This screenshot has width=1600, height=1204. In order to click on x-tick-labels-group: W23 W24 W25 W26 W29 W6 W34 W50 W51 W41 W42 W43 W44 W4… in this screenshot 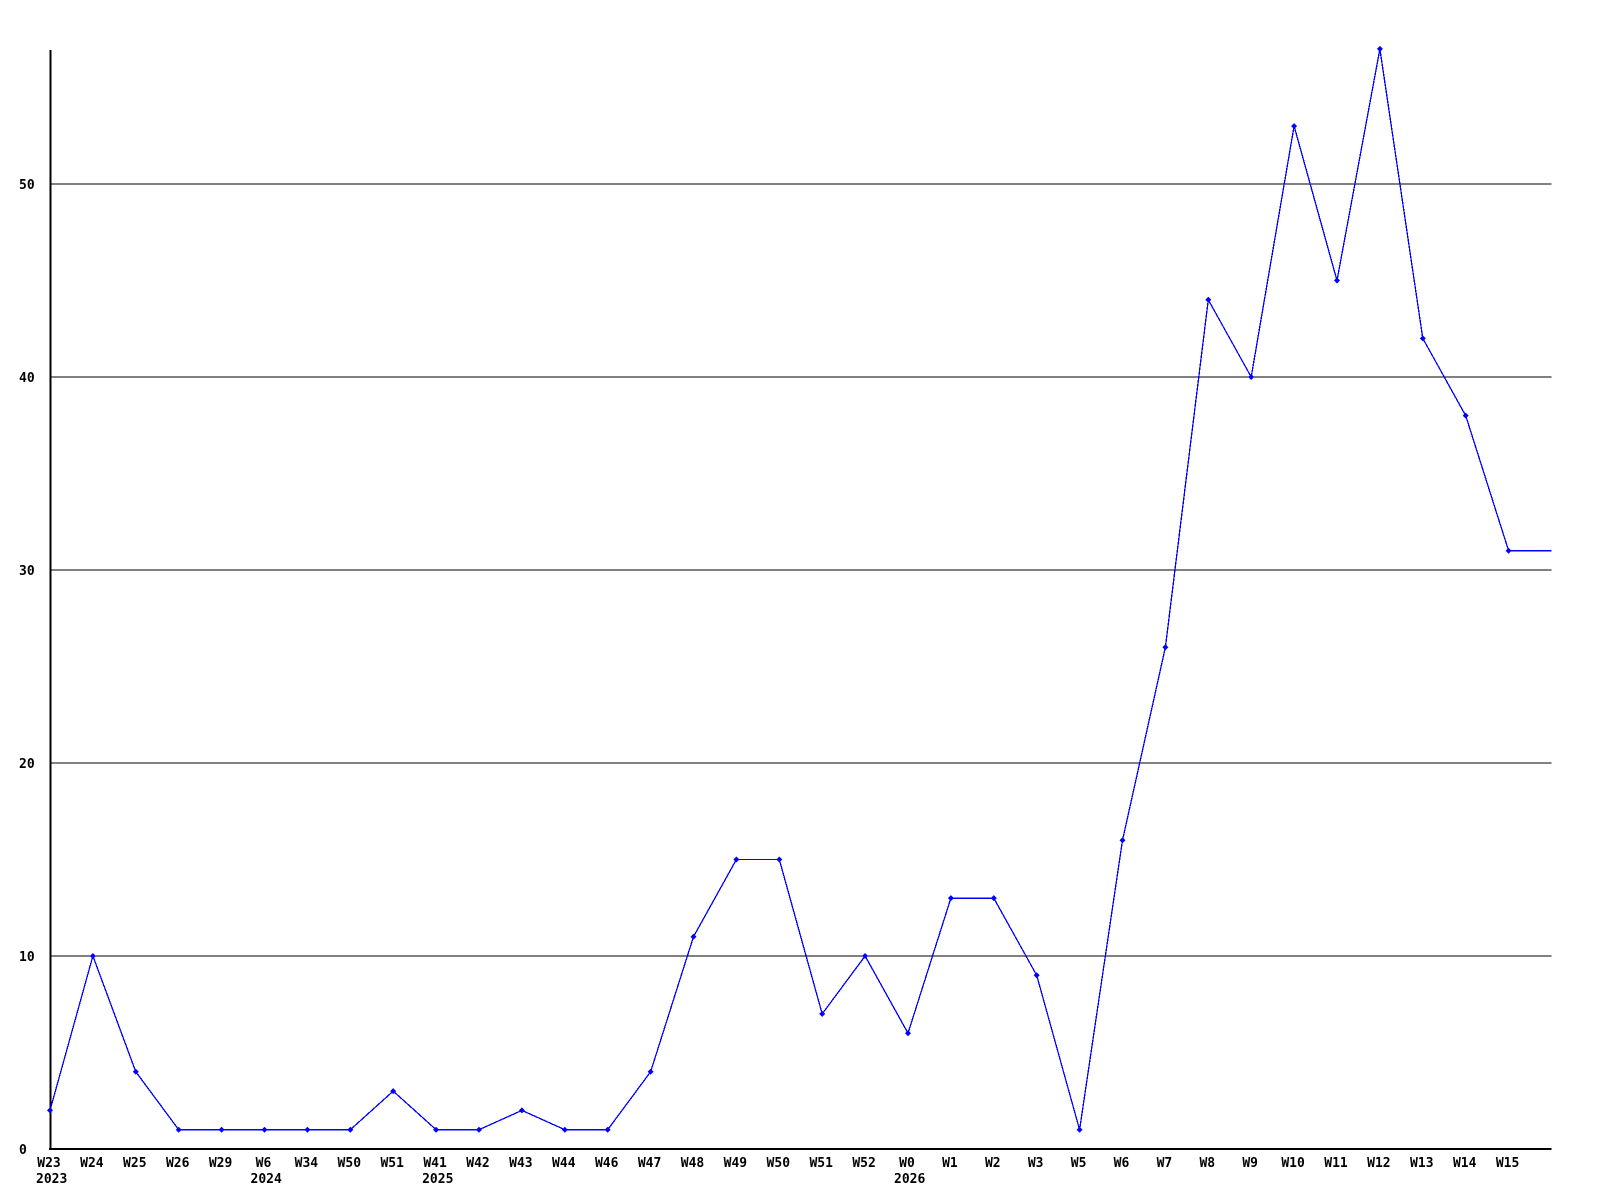, I will do `click(778, 1163)`.